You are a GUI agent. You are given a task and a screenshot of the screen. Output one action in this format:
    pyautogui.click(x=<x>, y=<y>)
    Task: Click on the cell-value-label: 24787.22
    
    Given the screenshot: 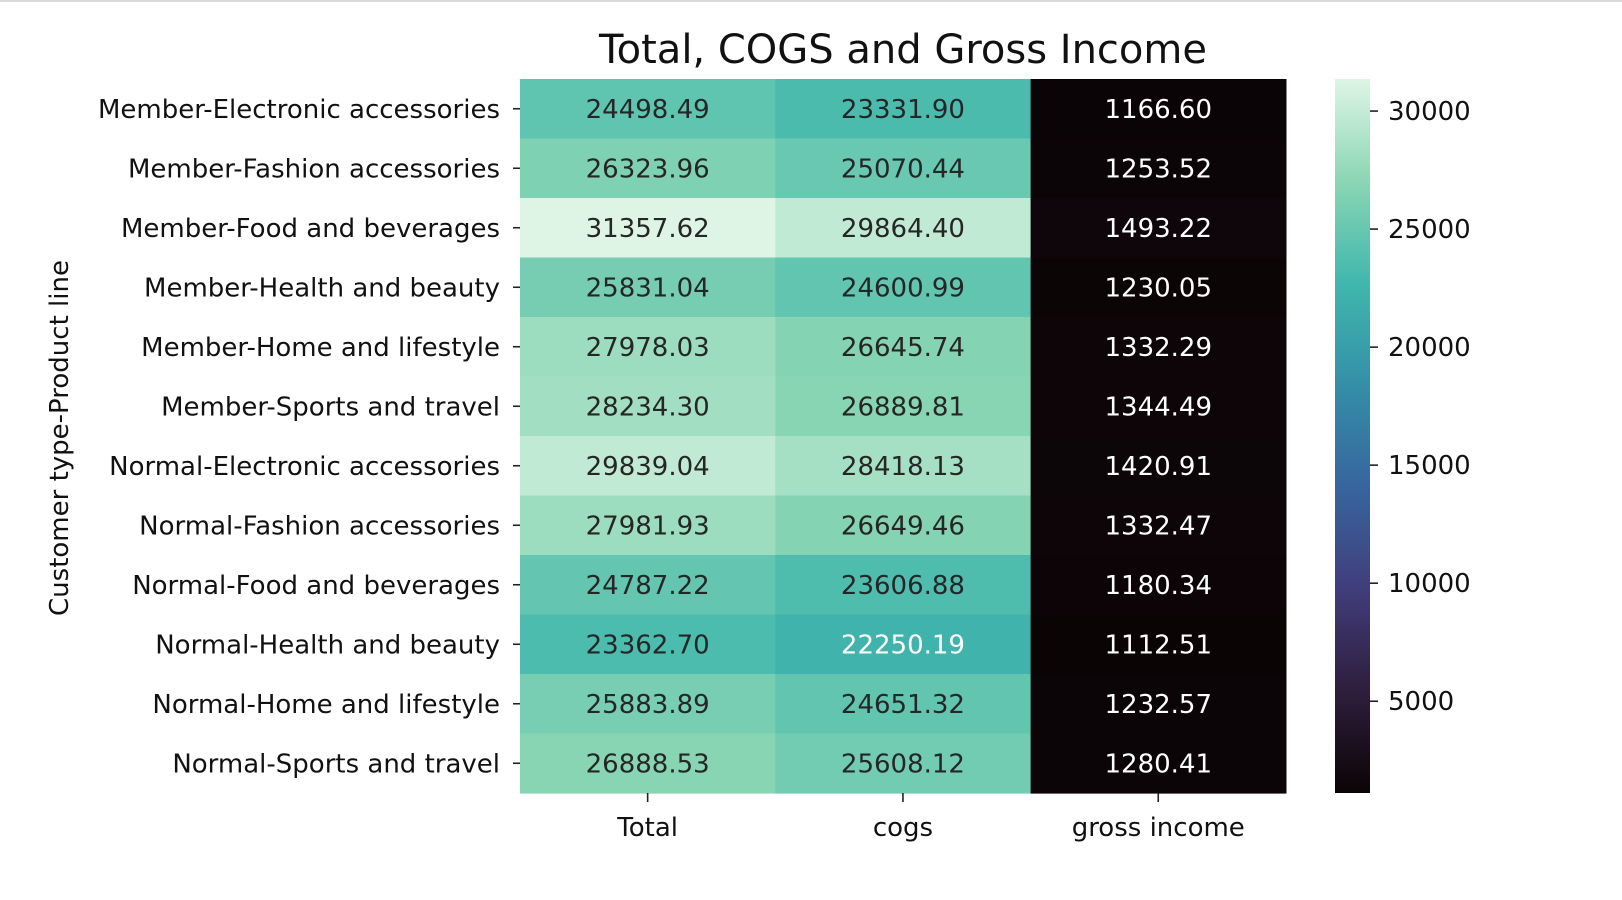 What is the action you would take?
    pyautogui.click(x=648, y=586)
    